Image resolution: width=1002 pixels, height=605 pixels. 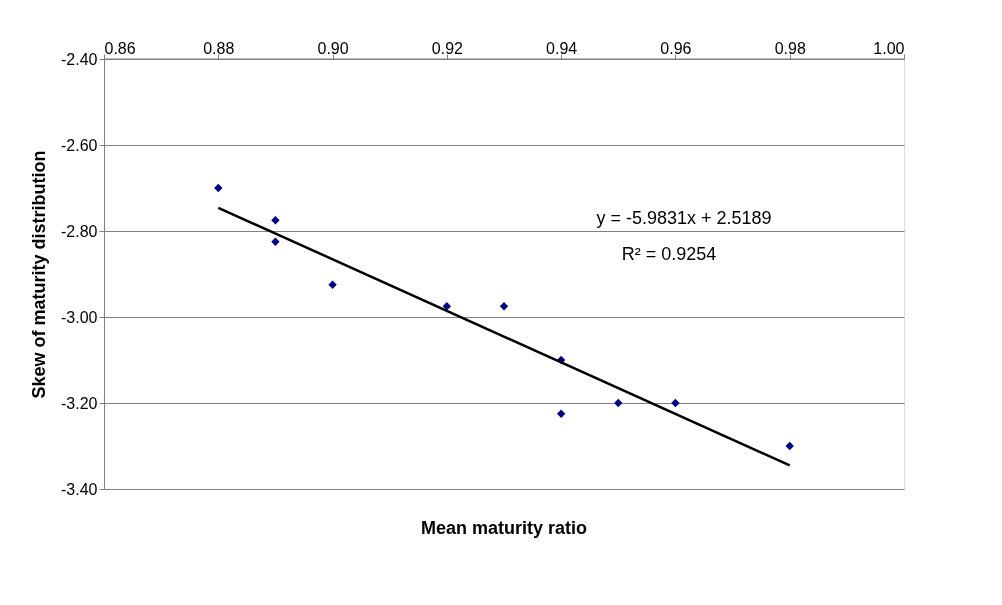 I want to click on x-tick-label: 0.86, so click(x=120, y=48).